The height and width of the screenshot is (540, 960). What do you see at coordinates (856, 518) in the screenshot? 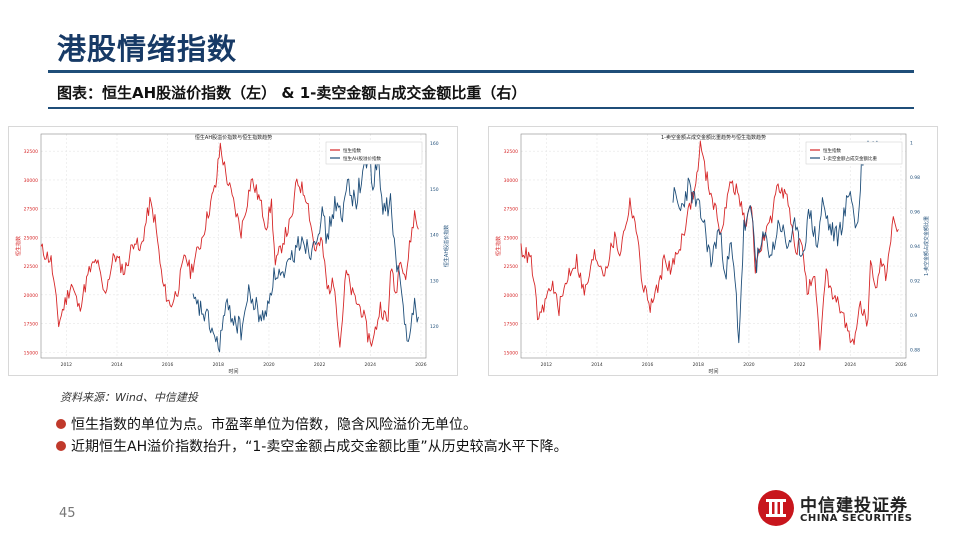
I see `logo-name-en: CHINA SECURITIES` at bounding box center [856, 518].